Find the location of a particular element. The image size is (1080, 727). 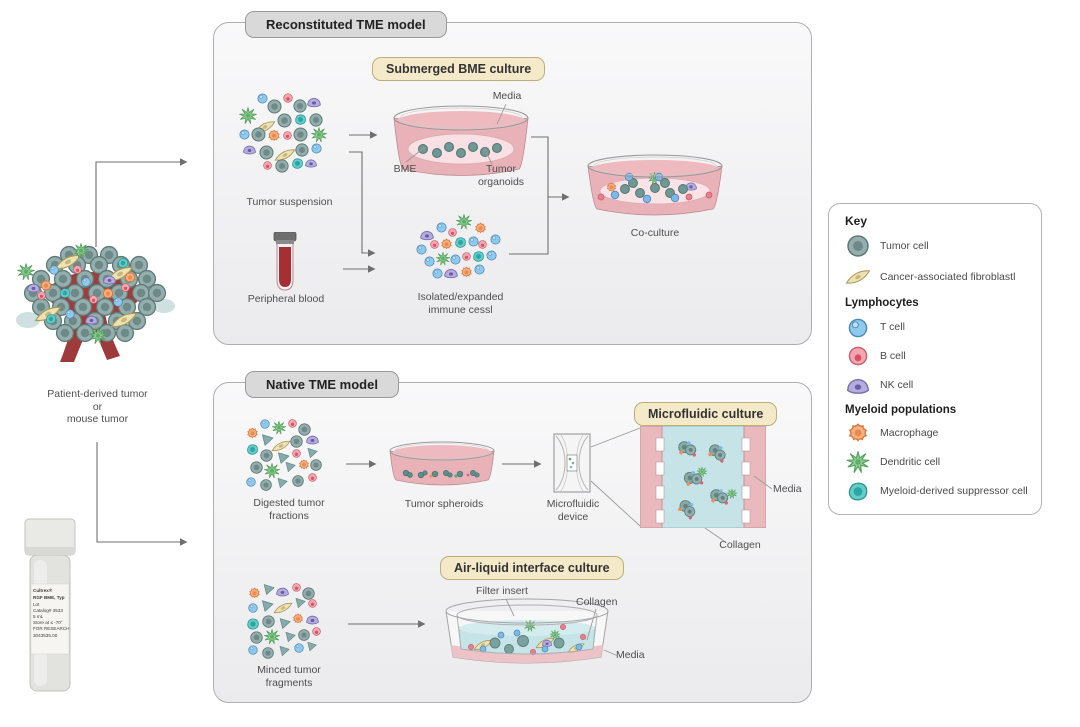

key-row-tumor-cell: Tumor cell is located at coordinates (938, 246).